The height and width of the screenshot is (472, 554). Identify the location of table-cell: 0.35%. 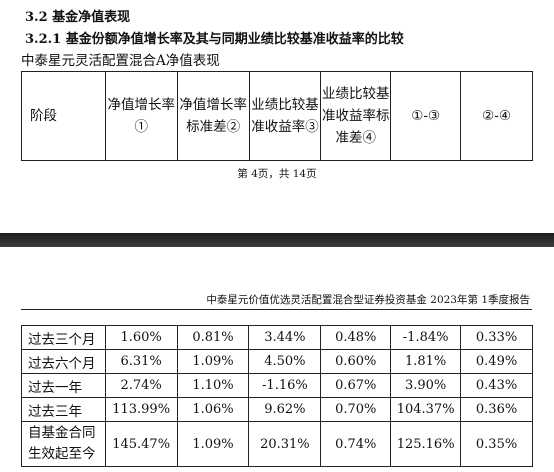
(496, 444).